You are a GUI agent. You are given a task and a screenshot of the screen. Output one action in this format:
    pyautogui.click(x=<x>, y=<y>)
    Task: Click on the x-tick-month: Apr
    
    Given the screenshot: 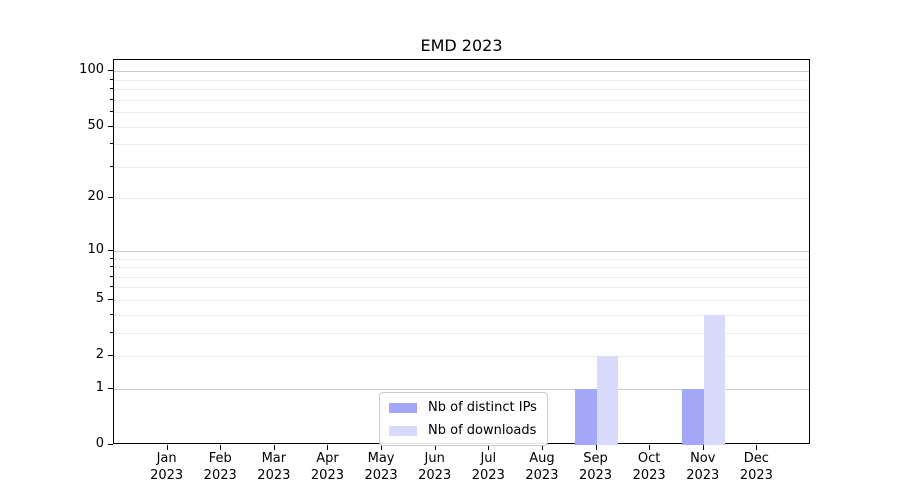 What is the action you would take?
    pyautogui.click(x=327, y=458)
    